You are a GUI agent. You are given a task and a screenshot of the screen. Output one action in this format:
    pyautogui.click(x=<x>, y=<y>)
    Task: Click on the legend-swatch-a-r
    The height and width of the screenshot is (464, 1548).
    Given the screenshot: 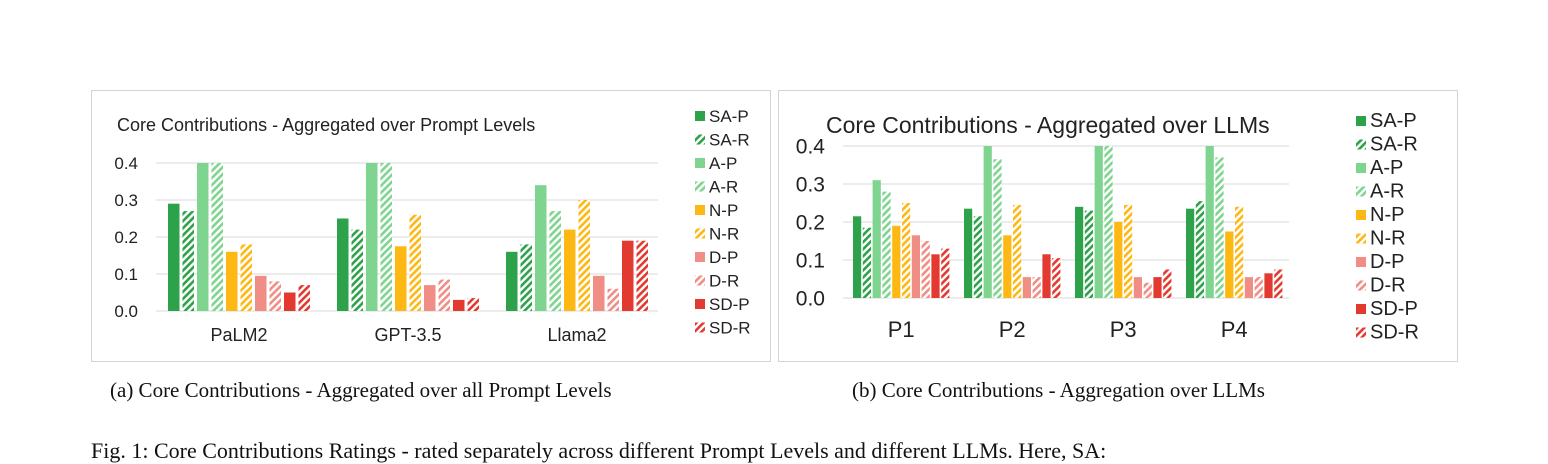 What is the action you would take?
    pyautogui.click(x=700, y=186)
    